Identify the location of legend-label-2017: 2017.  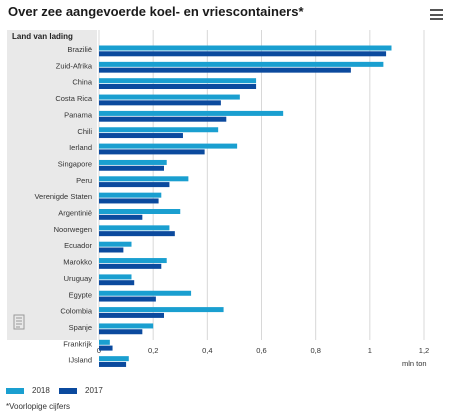
(94, 390).